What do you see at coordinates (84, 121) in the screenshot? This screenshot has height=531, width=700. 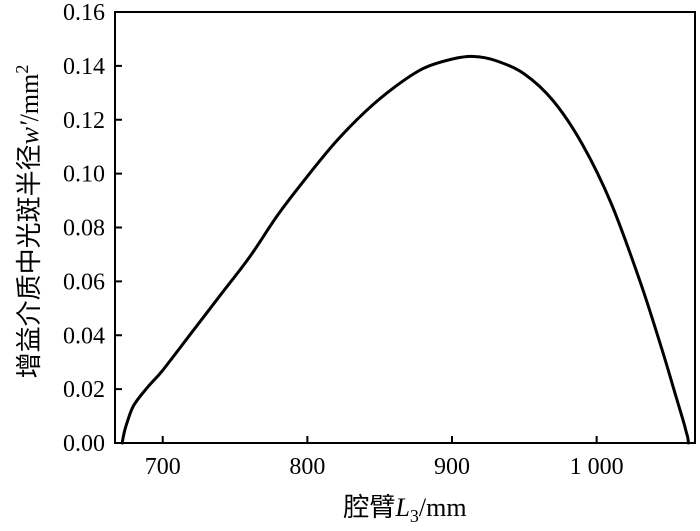 I see `y-tick-label: 0.12` at bounding box center [84, 121].